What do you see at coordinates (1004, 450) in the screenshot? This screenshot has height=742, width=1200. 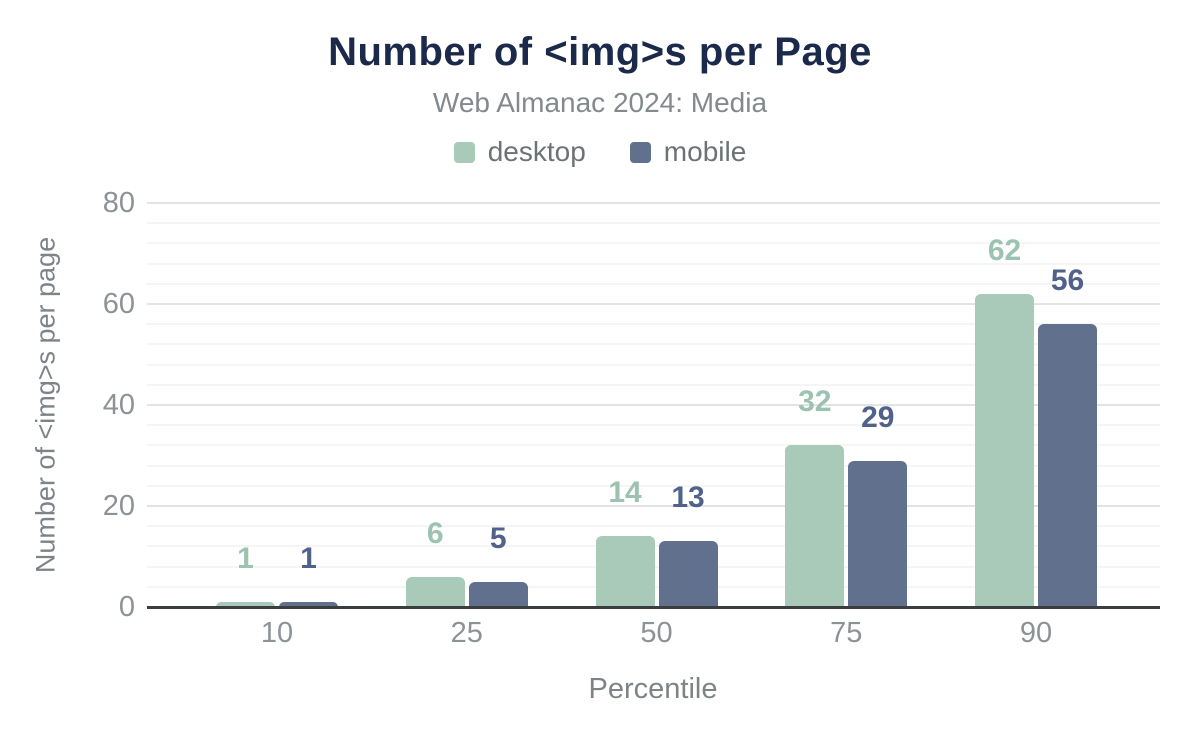 I see `bar-desktop-p90` at bounding box center [1004, 450].